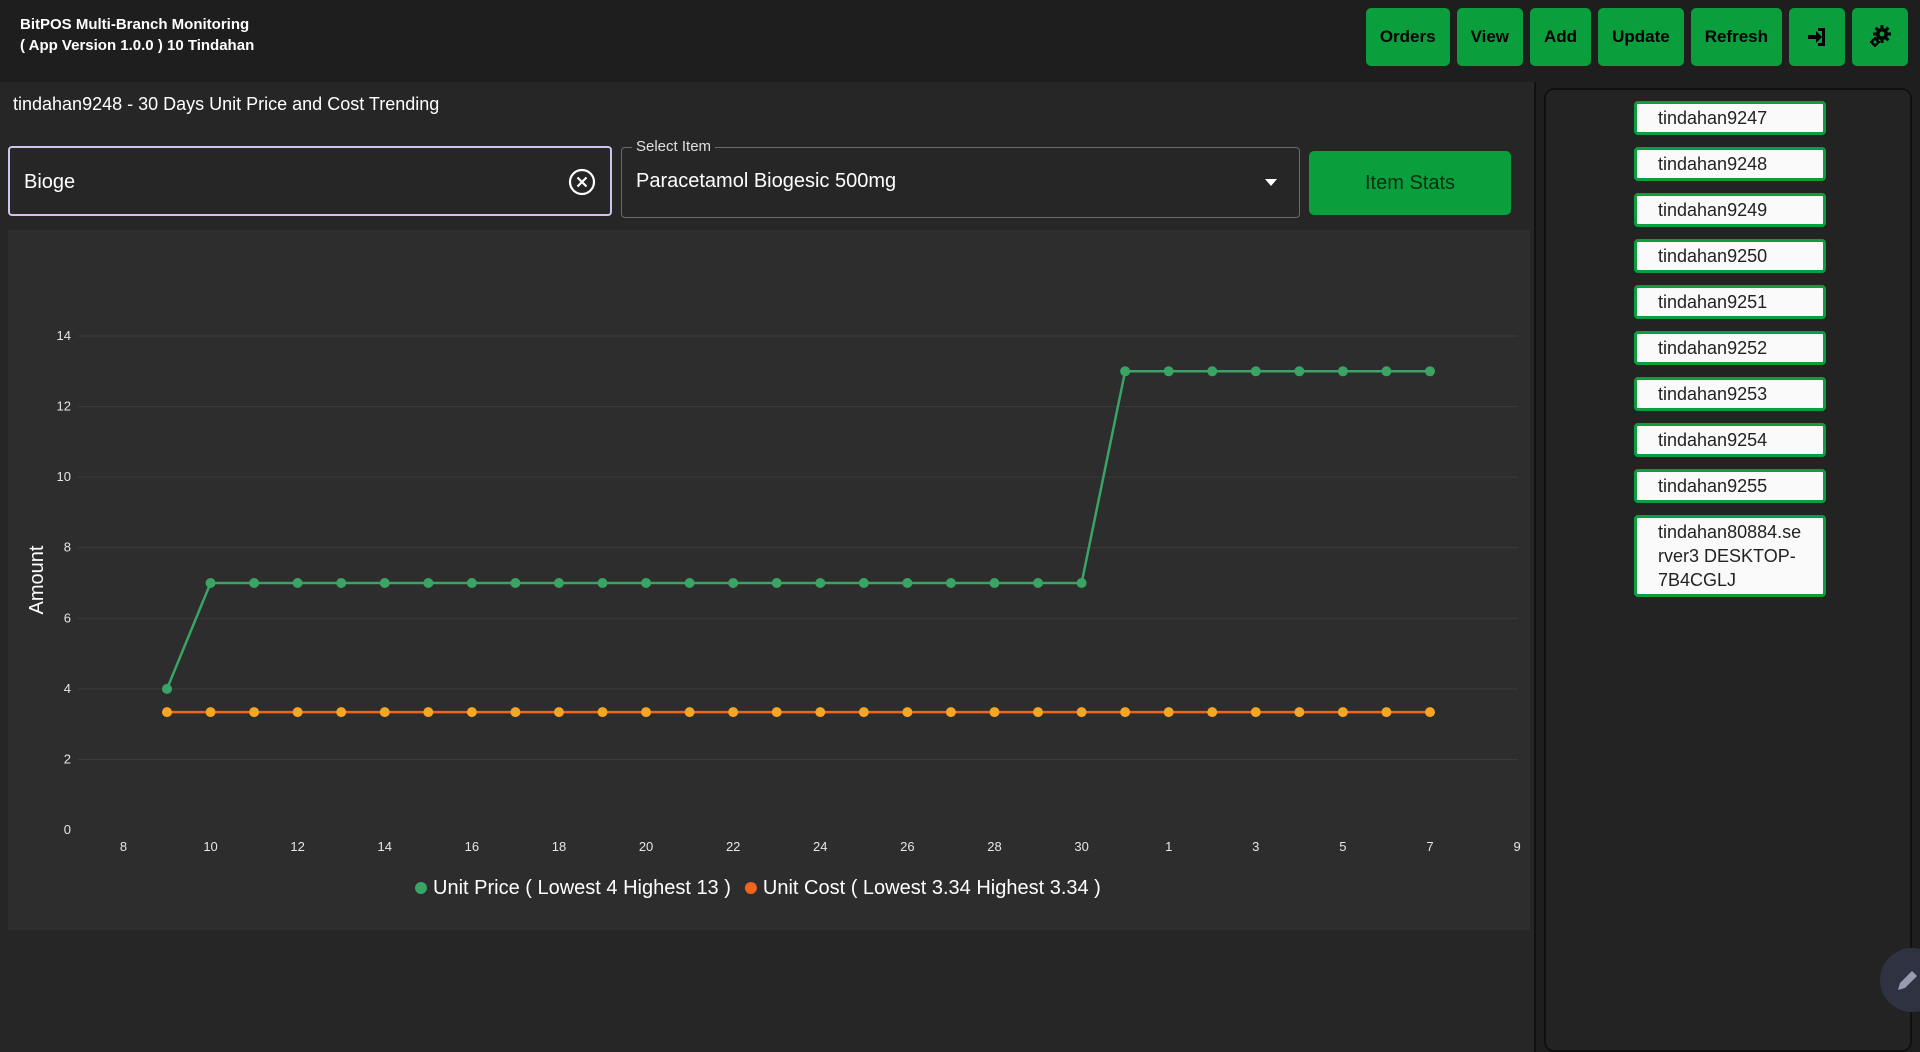  Describe the element at coordinates (297, 846) in the screenshot. I see `x-tick-label: 12` at that location.